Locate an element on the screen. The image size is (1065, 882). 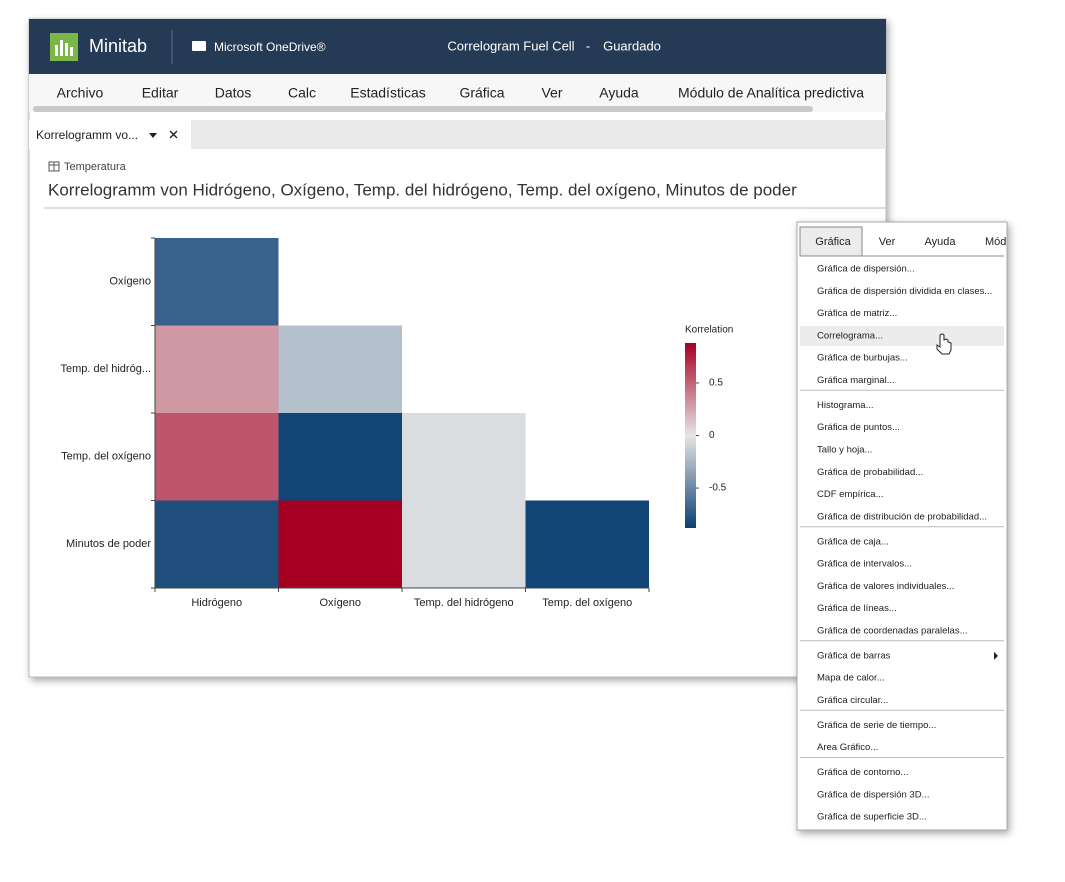
colorbar-tick-label: 0 is located at coordinates (712, 435).